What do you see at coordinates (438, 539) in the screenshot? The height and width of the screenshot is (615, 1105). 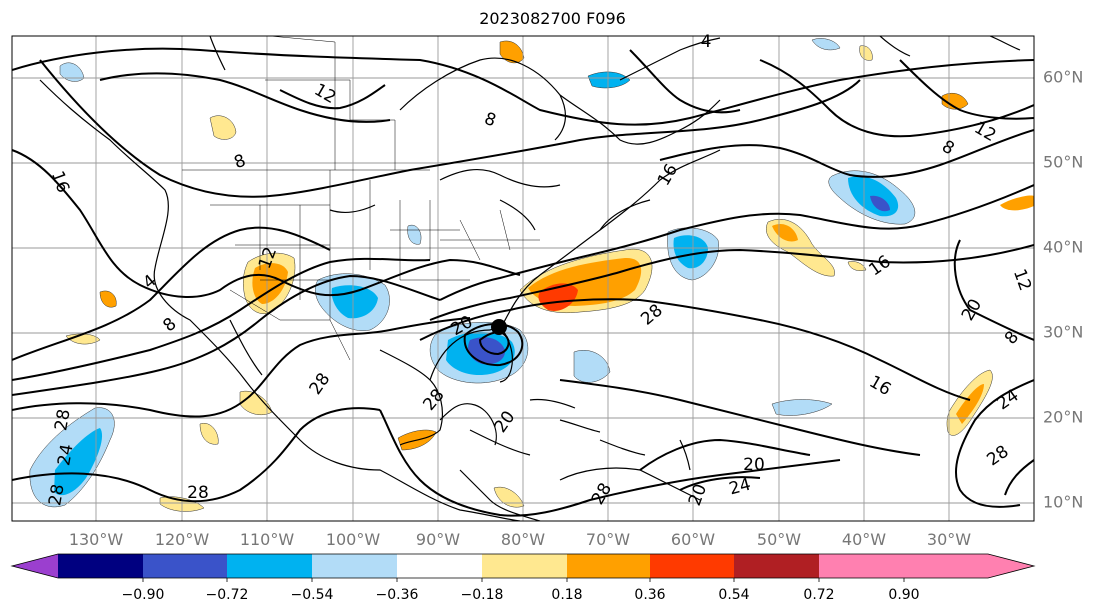 I see `lon-label: 90°W` at bounding box center [438, 539].